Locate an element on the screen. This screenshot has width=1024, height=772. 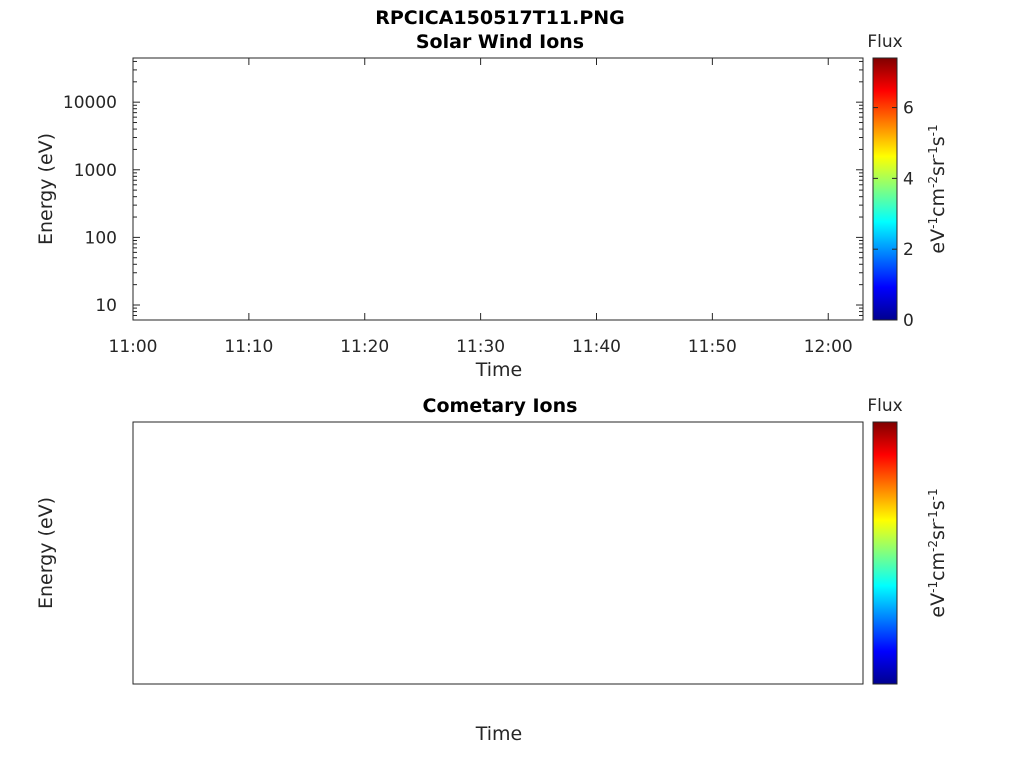
panel-title: Solar Wind Ions is located at coordinates (500, 42).